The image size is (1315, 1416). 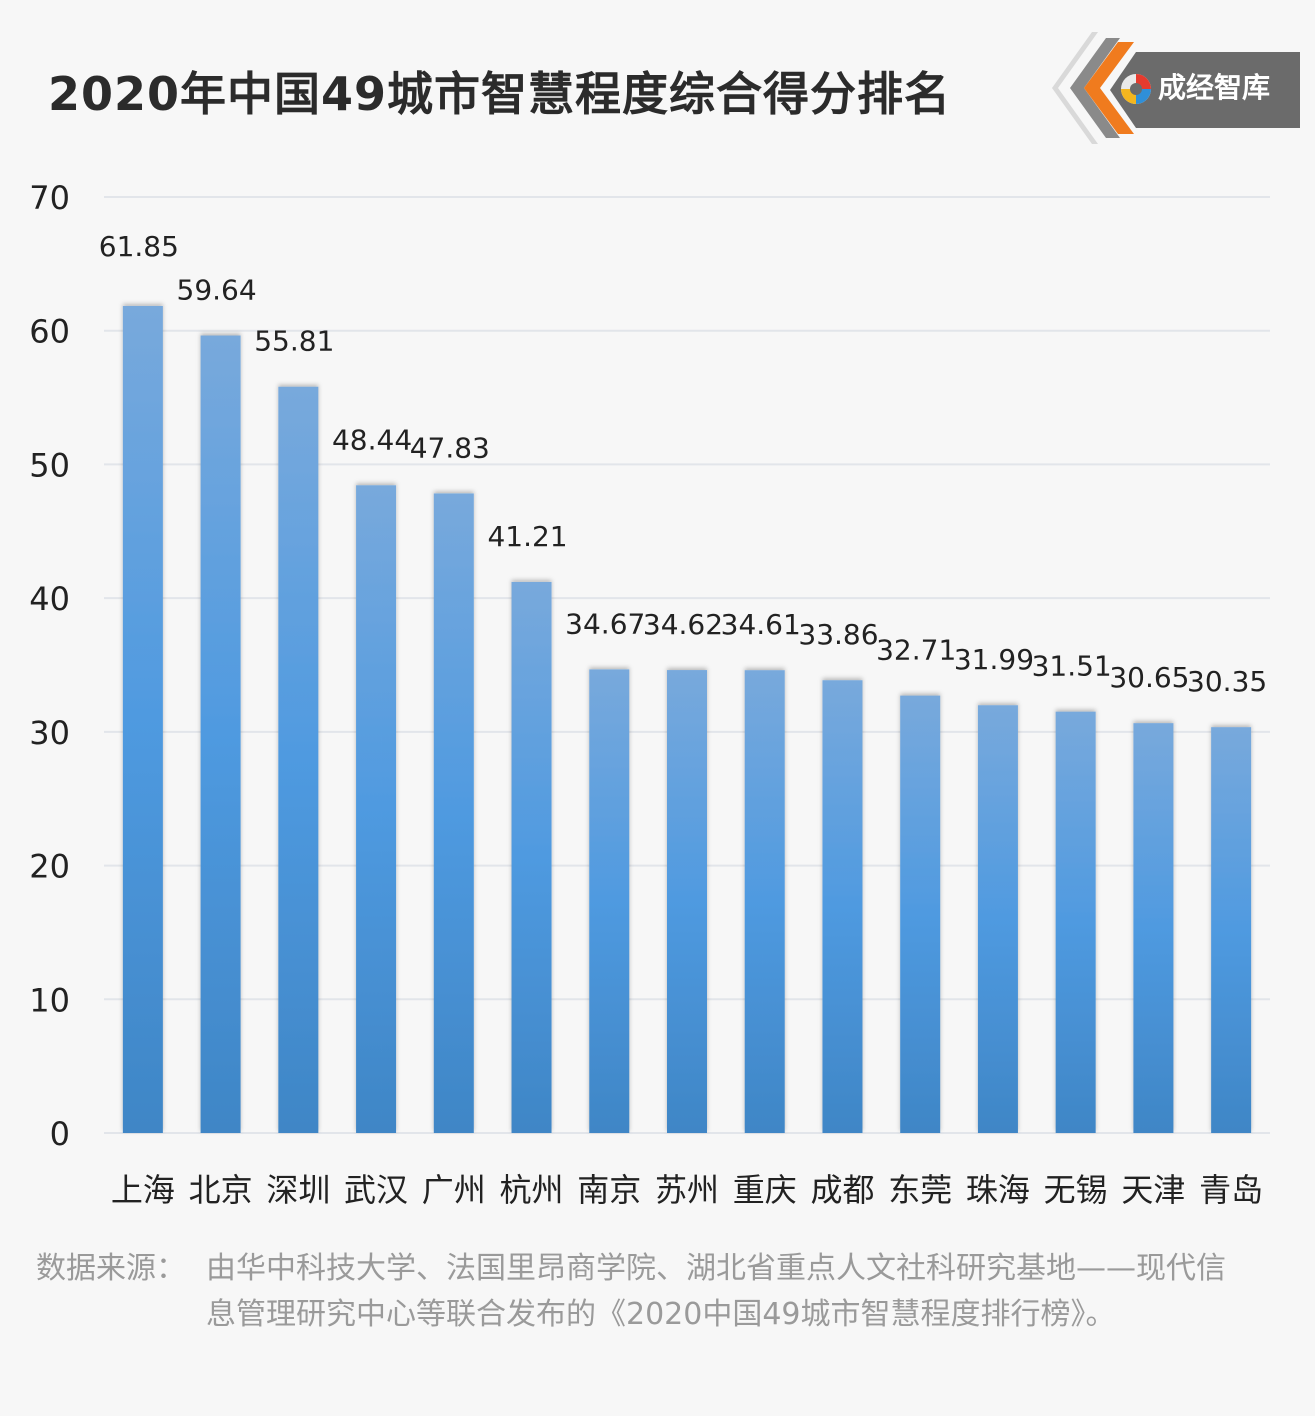 I want to click on data-label: 55.81, so click(x=294, y=341).